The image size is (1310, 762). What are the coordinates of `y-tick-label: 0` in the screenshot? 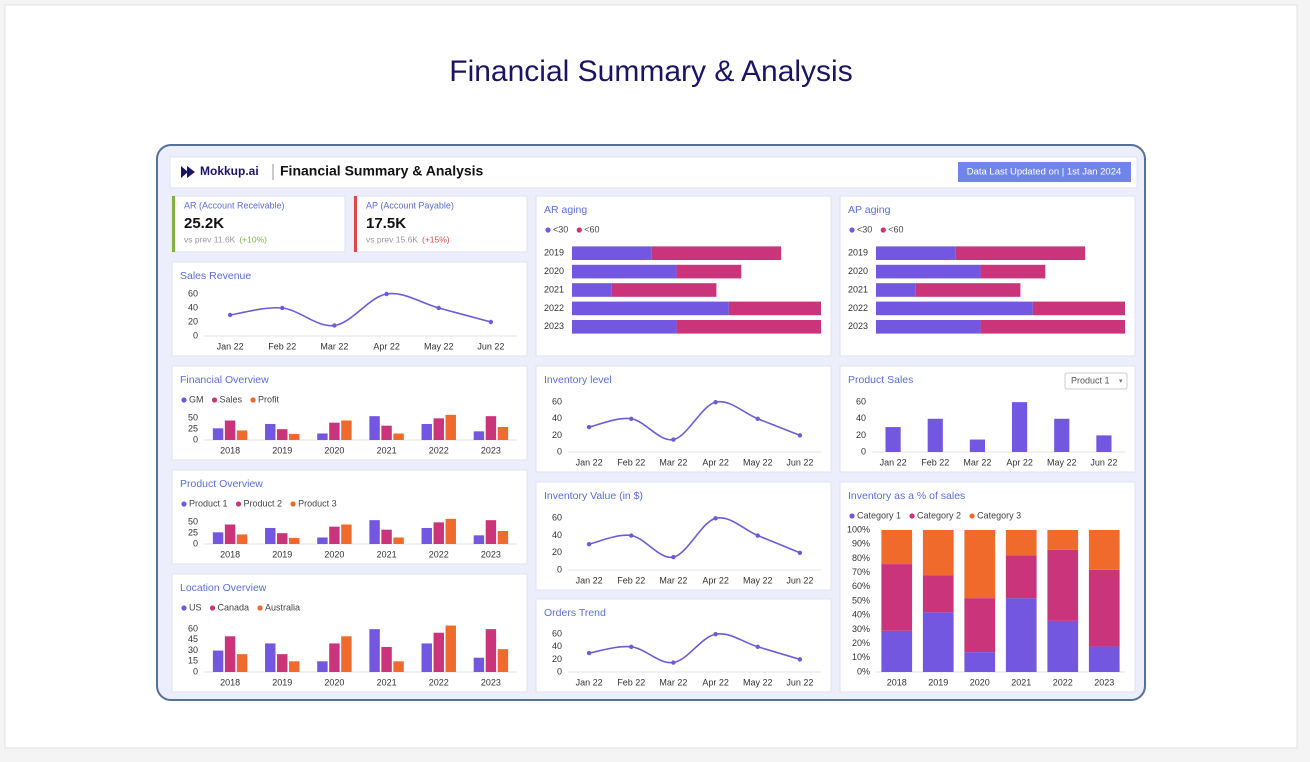 It's located at (195, 671).